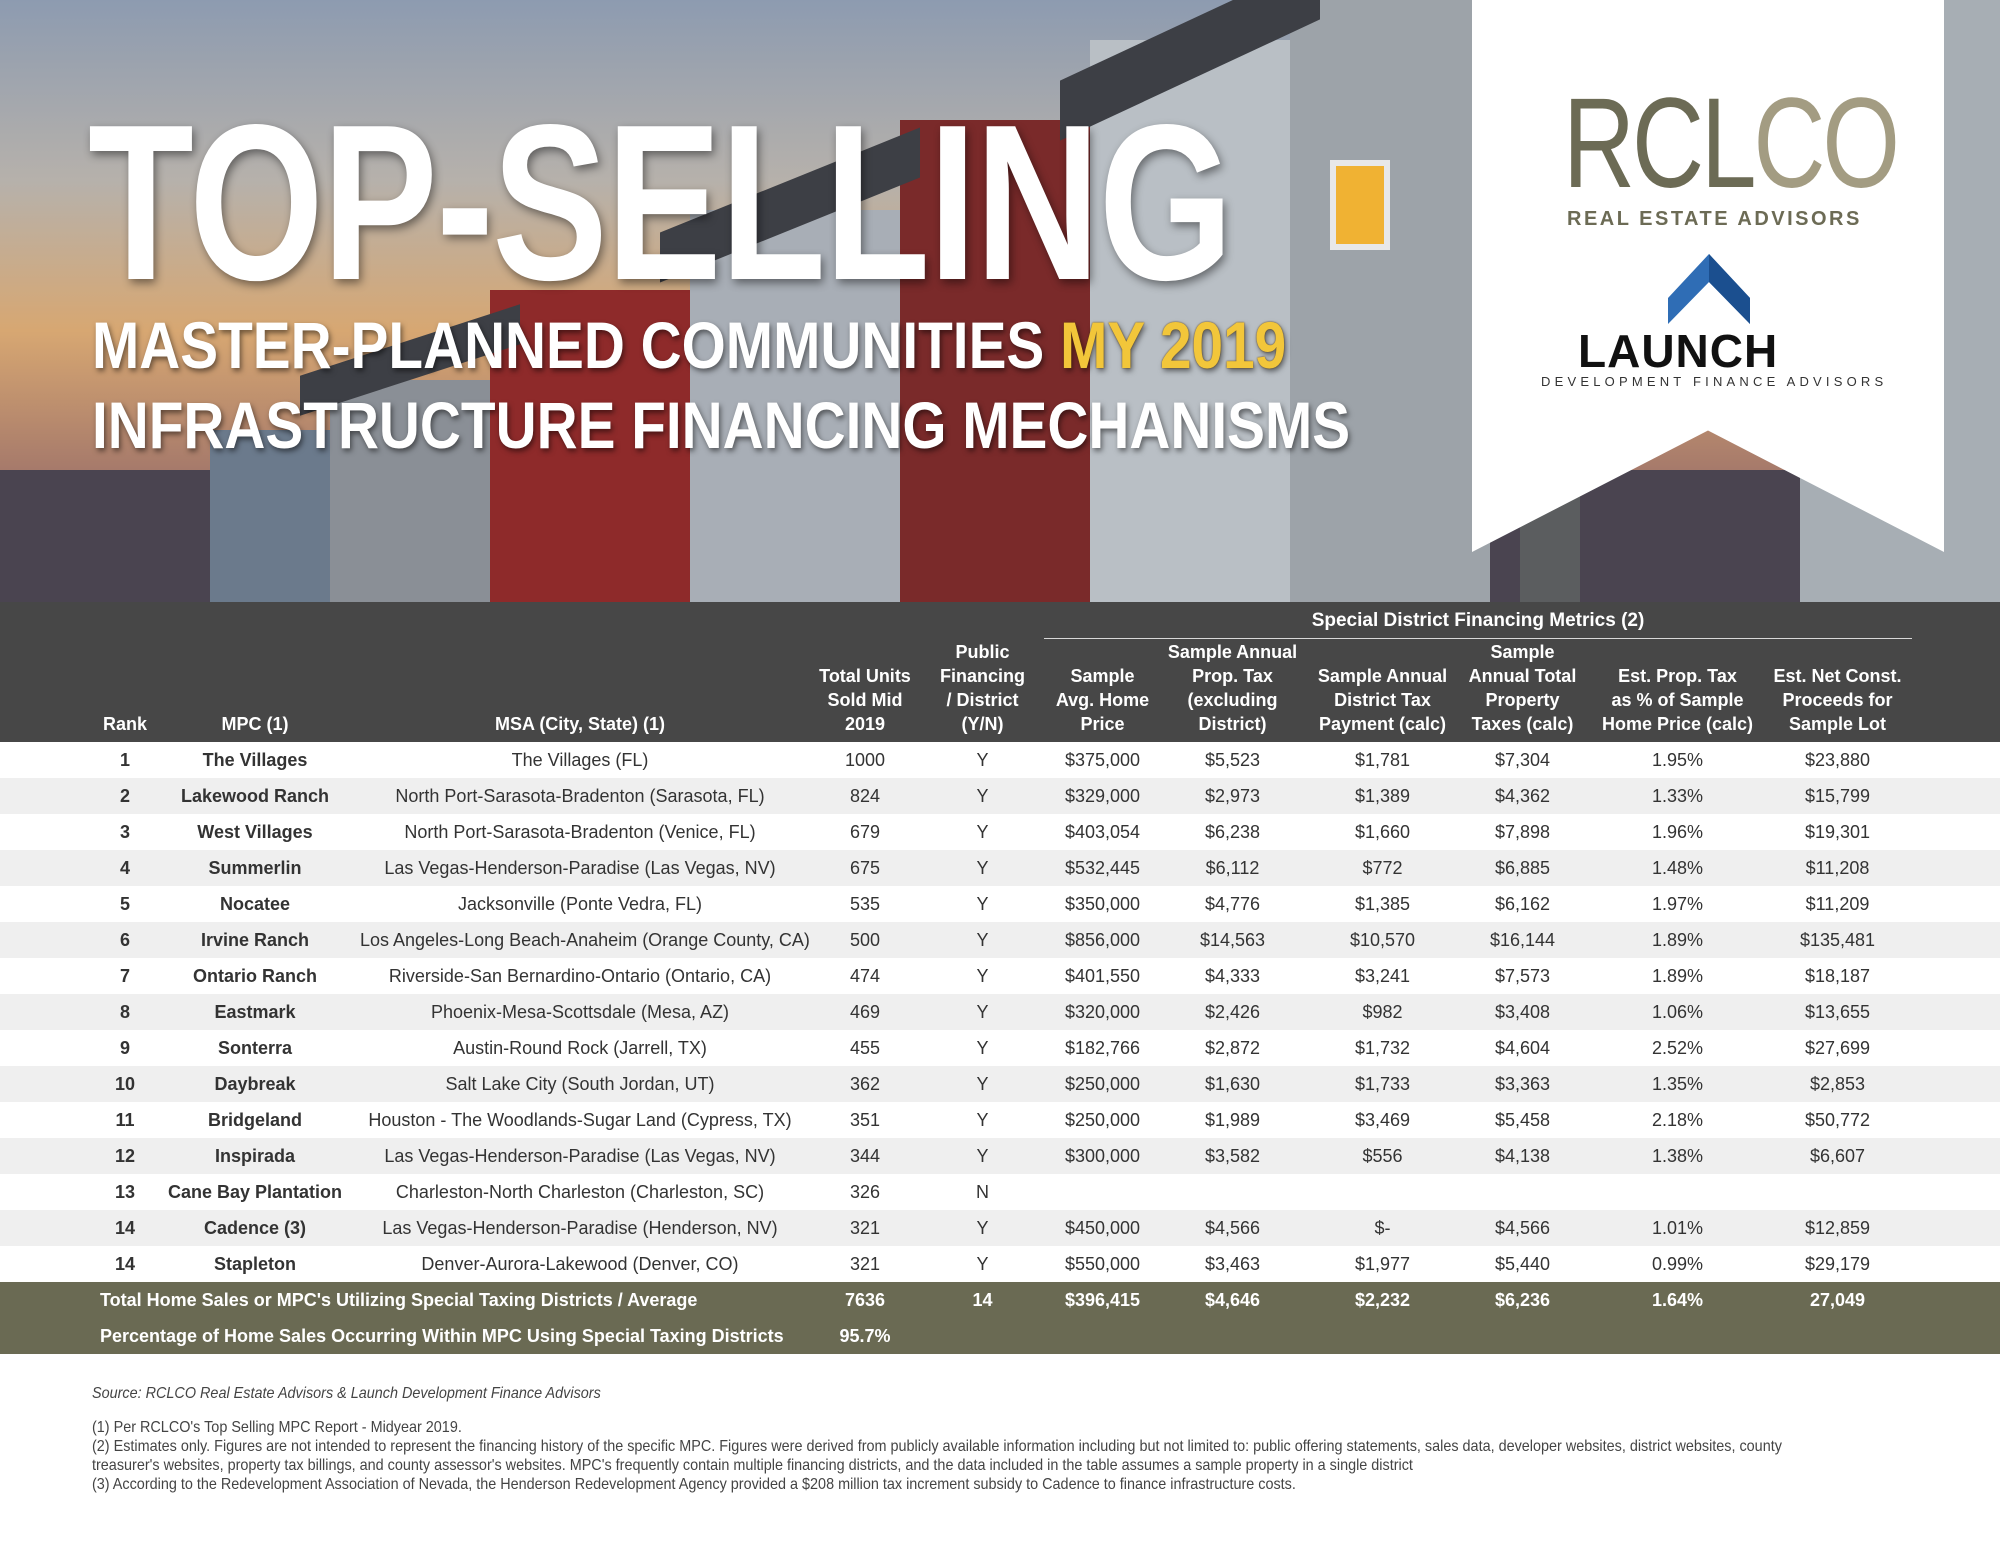 Image resolution: width=2000 pixels, height=1545 pixels. I want to click on cell-prop-tax: $2,426, so click(1232, 1012).